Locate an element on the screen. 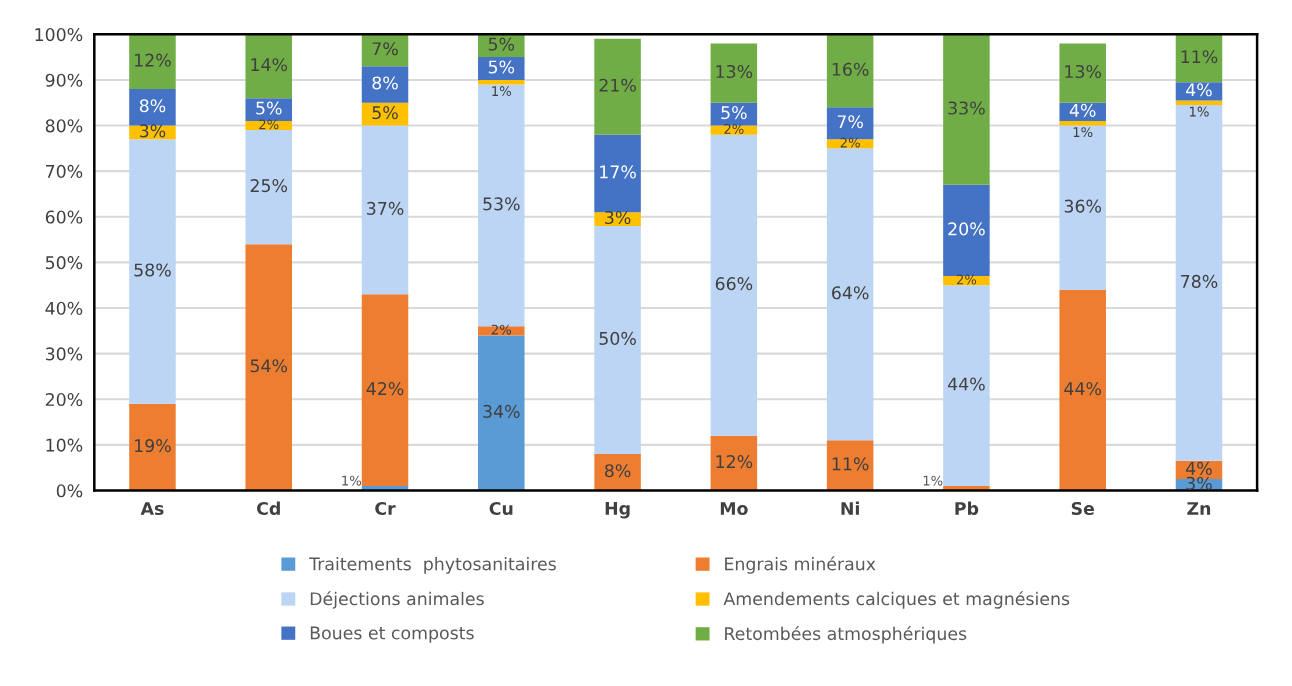 This screenshot has width=1292, height=686. y-tick-label: 70% is located at coordinates (64, 171).